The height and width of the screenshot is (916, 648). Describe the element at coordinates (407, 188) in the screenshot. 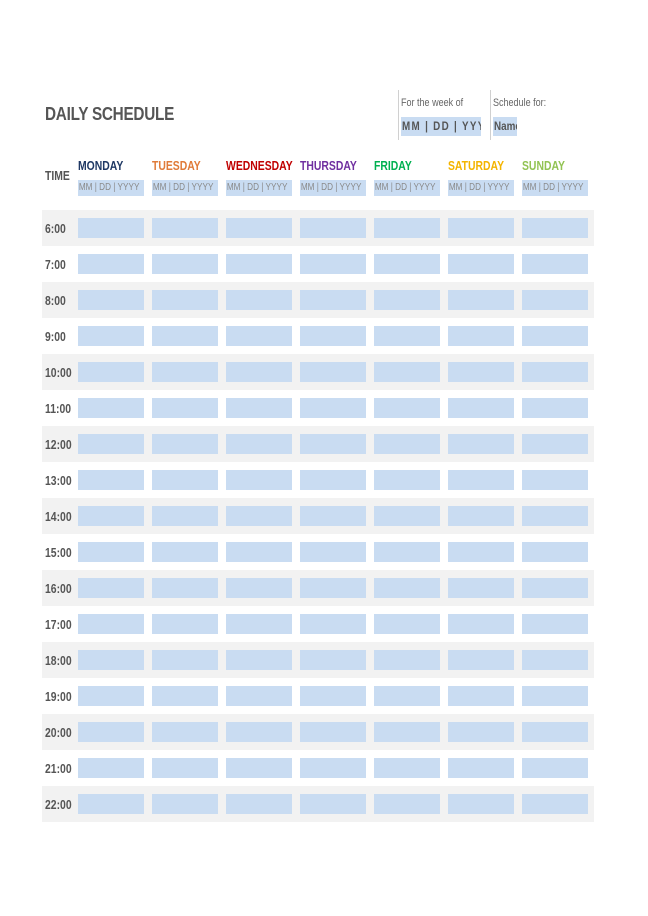

I see `day-date-field-friday: MM | DD | YYYY` at that location.